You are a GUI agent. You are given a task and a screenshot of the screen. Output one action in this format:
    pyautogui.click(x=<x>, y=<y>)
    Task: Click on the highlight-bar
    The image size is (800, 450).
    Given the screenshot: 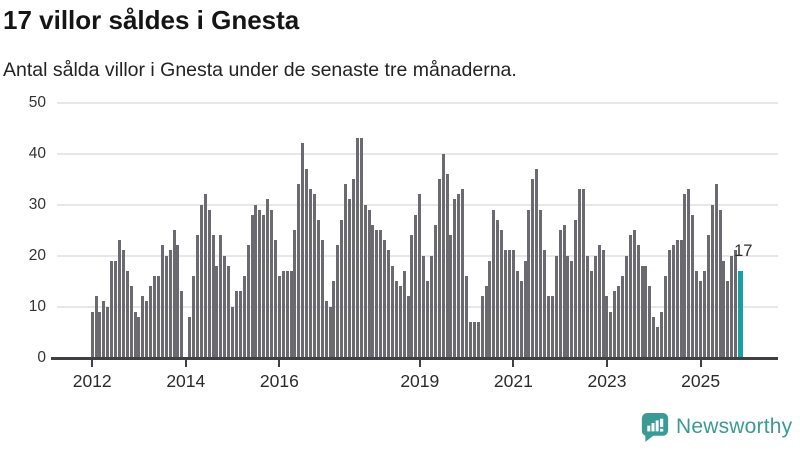 What is the action you would take?
    pyautogui.click(x=740, y=314)
    